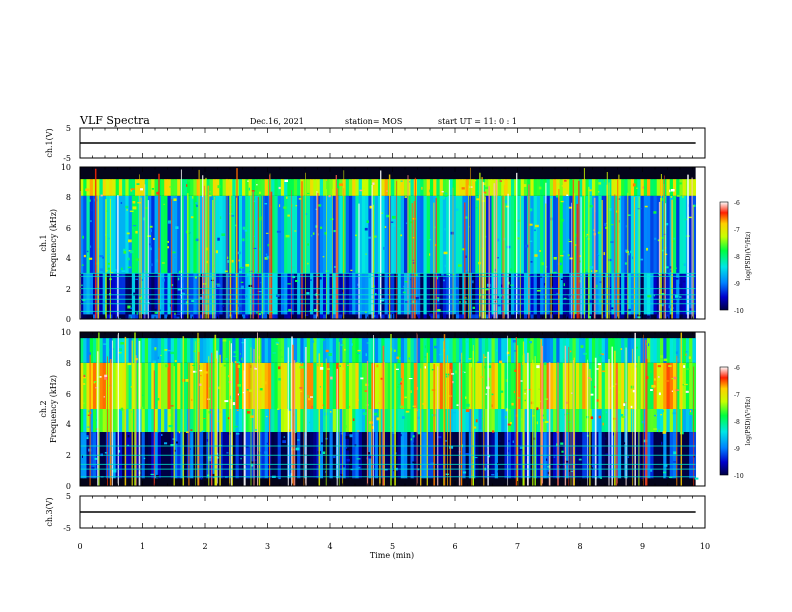 This screenshot has width=792, height=612. What do you see at coordinates (724, 256) in the screenshot?
I see `ch1-colorbar-scale` at bounding box center [724, 256].